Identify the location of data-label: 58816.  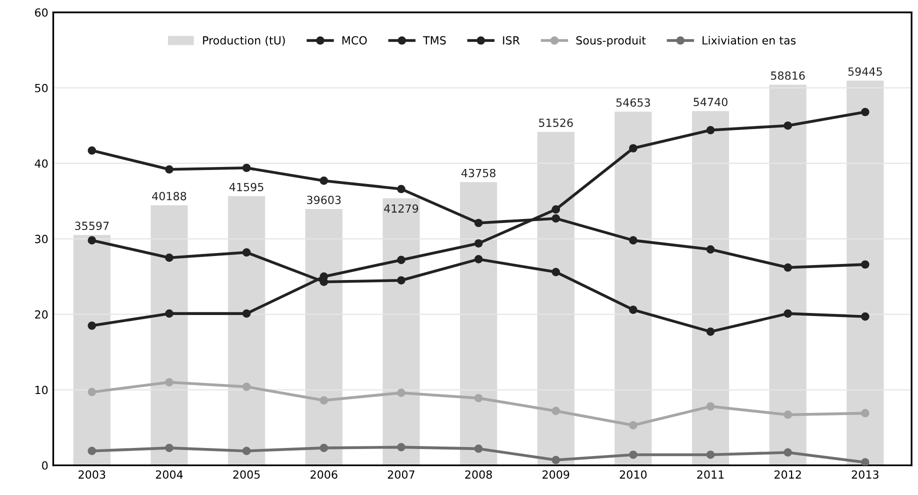
(788, 75).